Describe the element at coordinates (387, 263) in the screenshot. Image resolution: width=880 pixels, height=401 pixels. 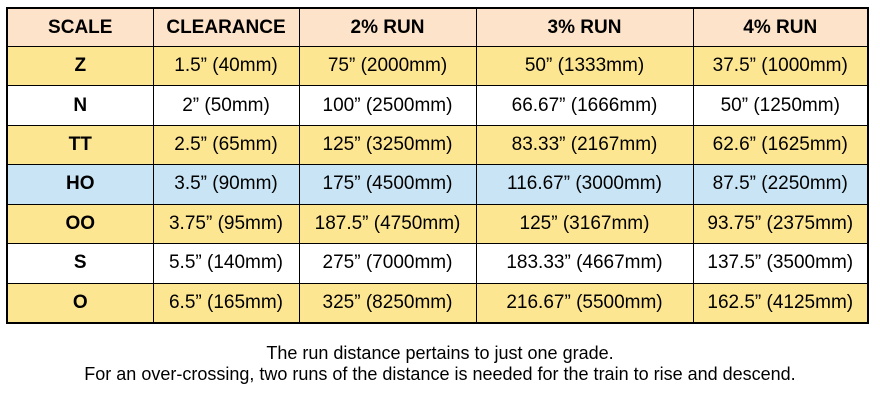
I see `run-2-percent-cell: 275” (7000mm)` at that location.